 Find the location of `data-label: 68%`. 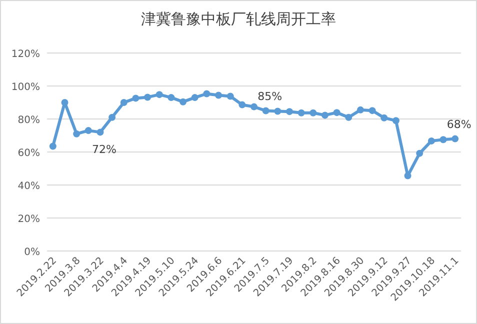

data-label: 68% is located at coordinates (459, 124).